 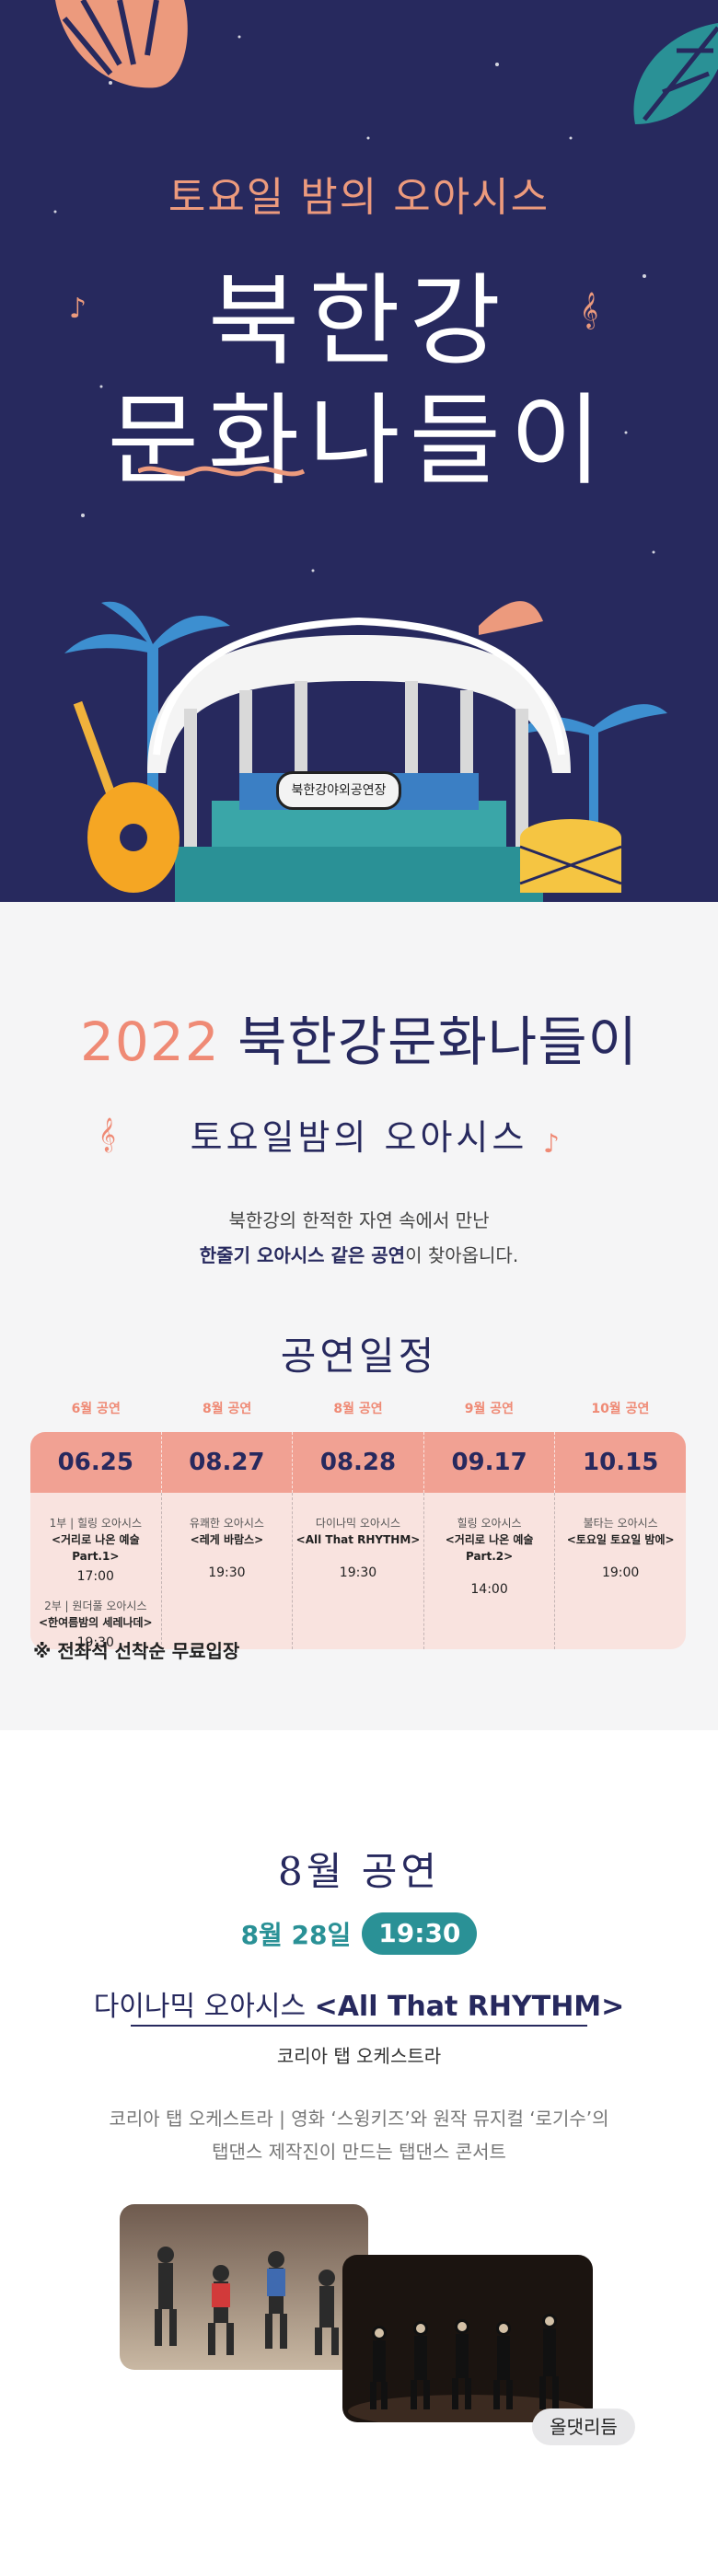 I want to click on month-label: 10월 공연, so click(x=620, y=1409).